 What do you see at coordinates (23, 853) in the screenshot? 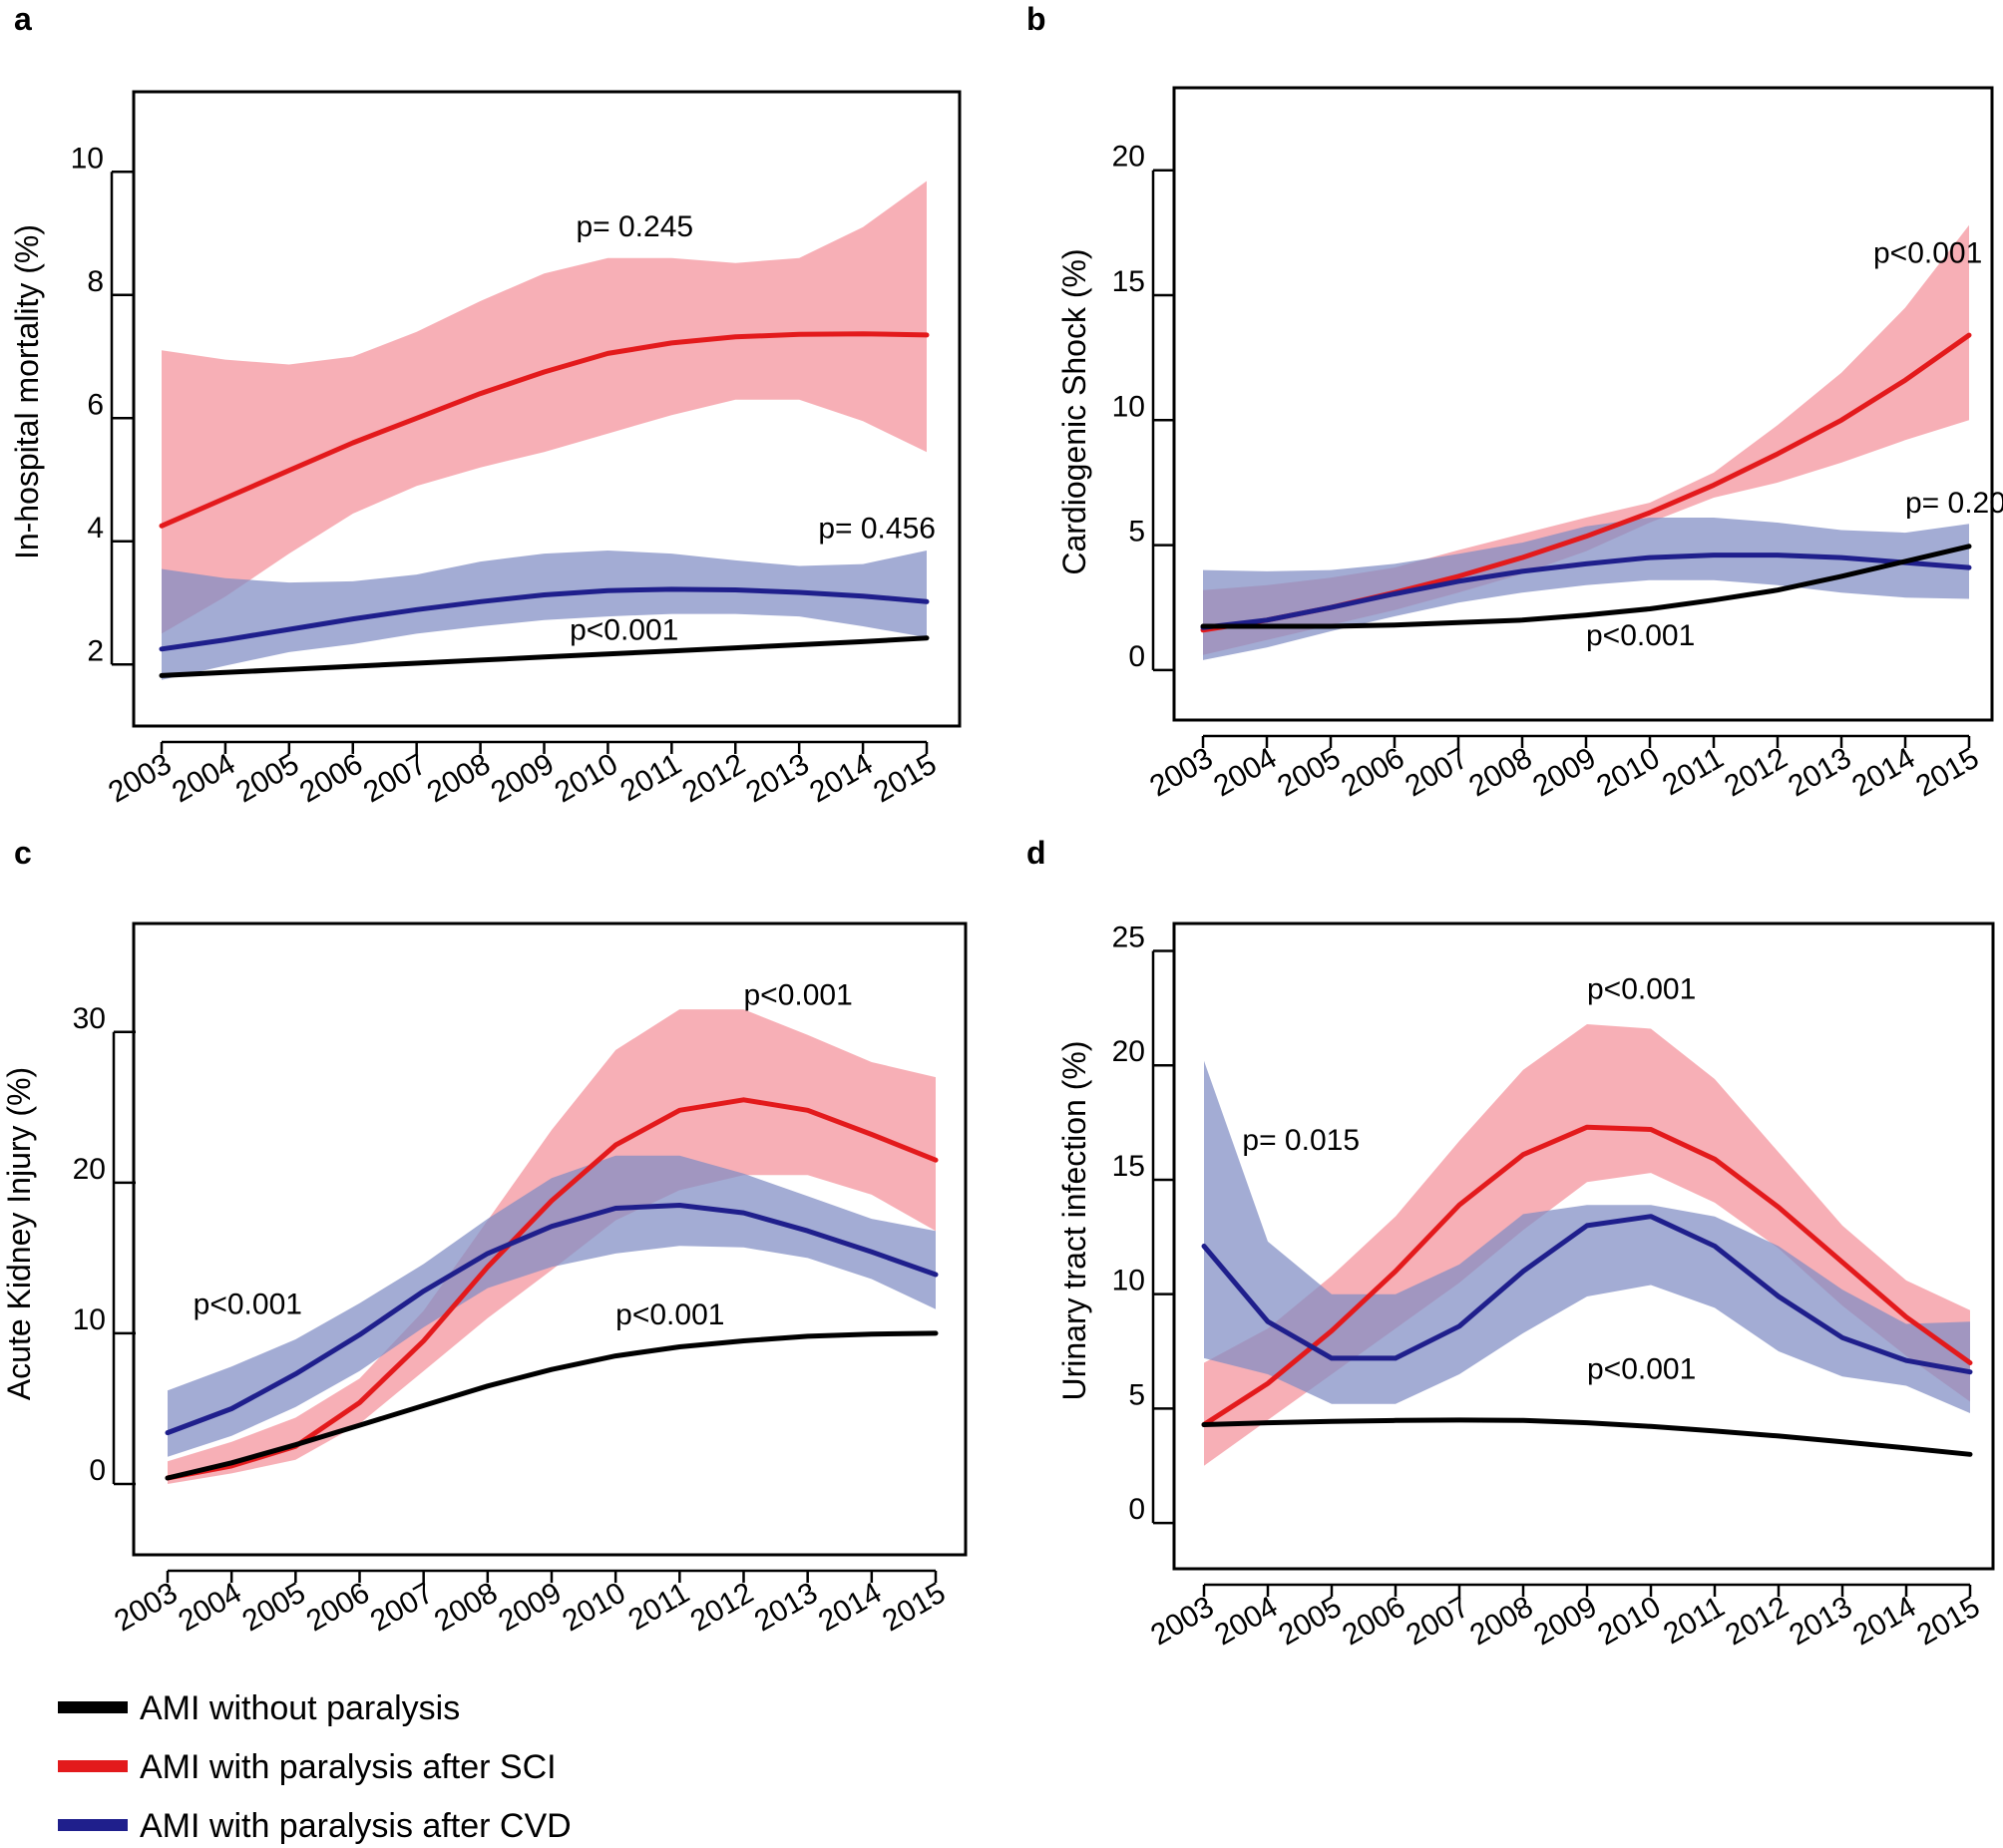
I see `panel-letter-c: c` at bounding box center [23, 853].